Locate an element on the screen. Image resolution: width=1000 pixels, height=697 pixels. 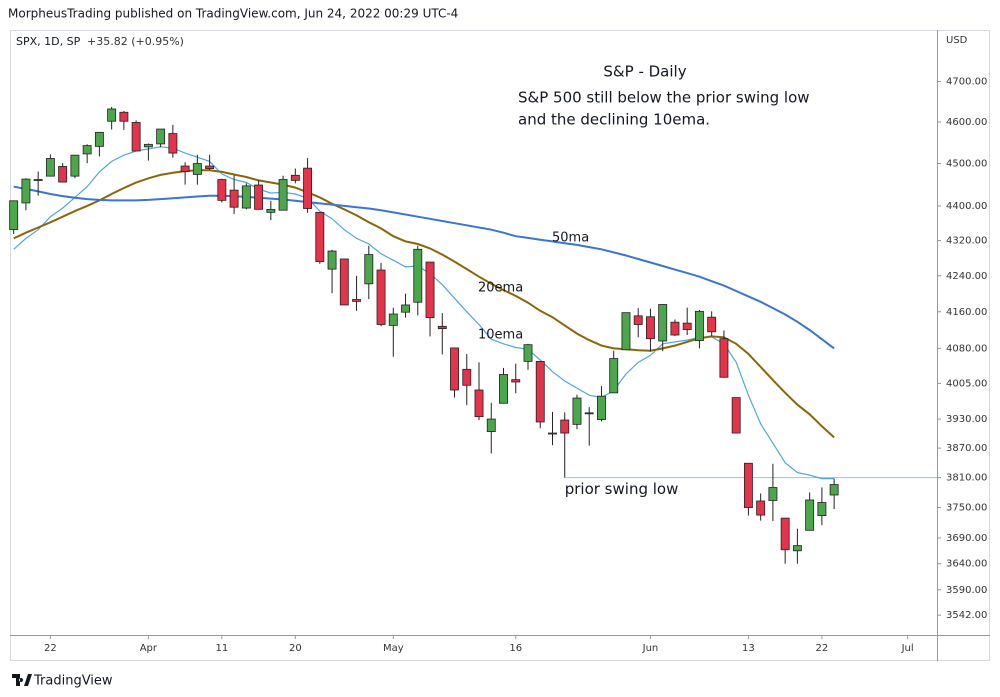
y-tick-label: 3870.00 is located at coordinates (966, 448).